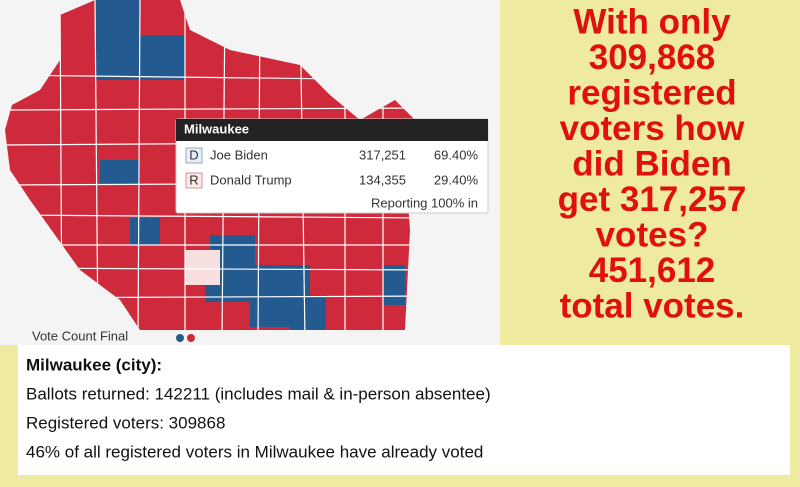 The image size is (800, 487). Describe the element at coordinates (652, 270) in the screenshot. I see `caption-line: 451,612` at that location.